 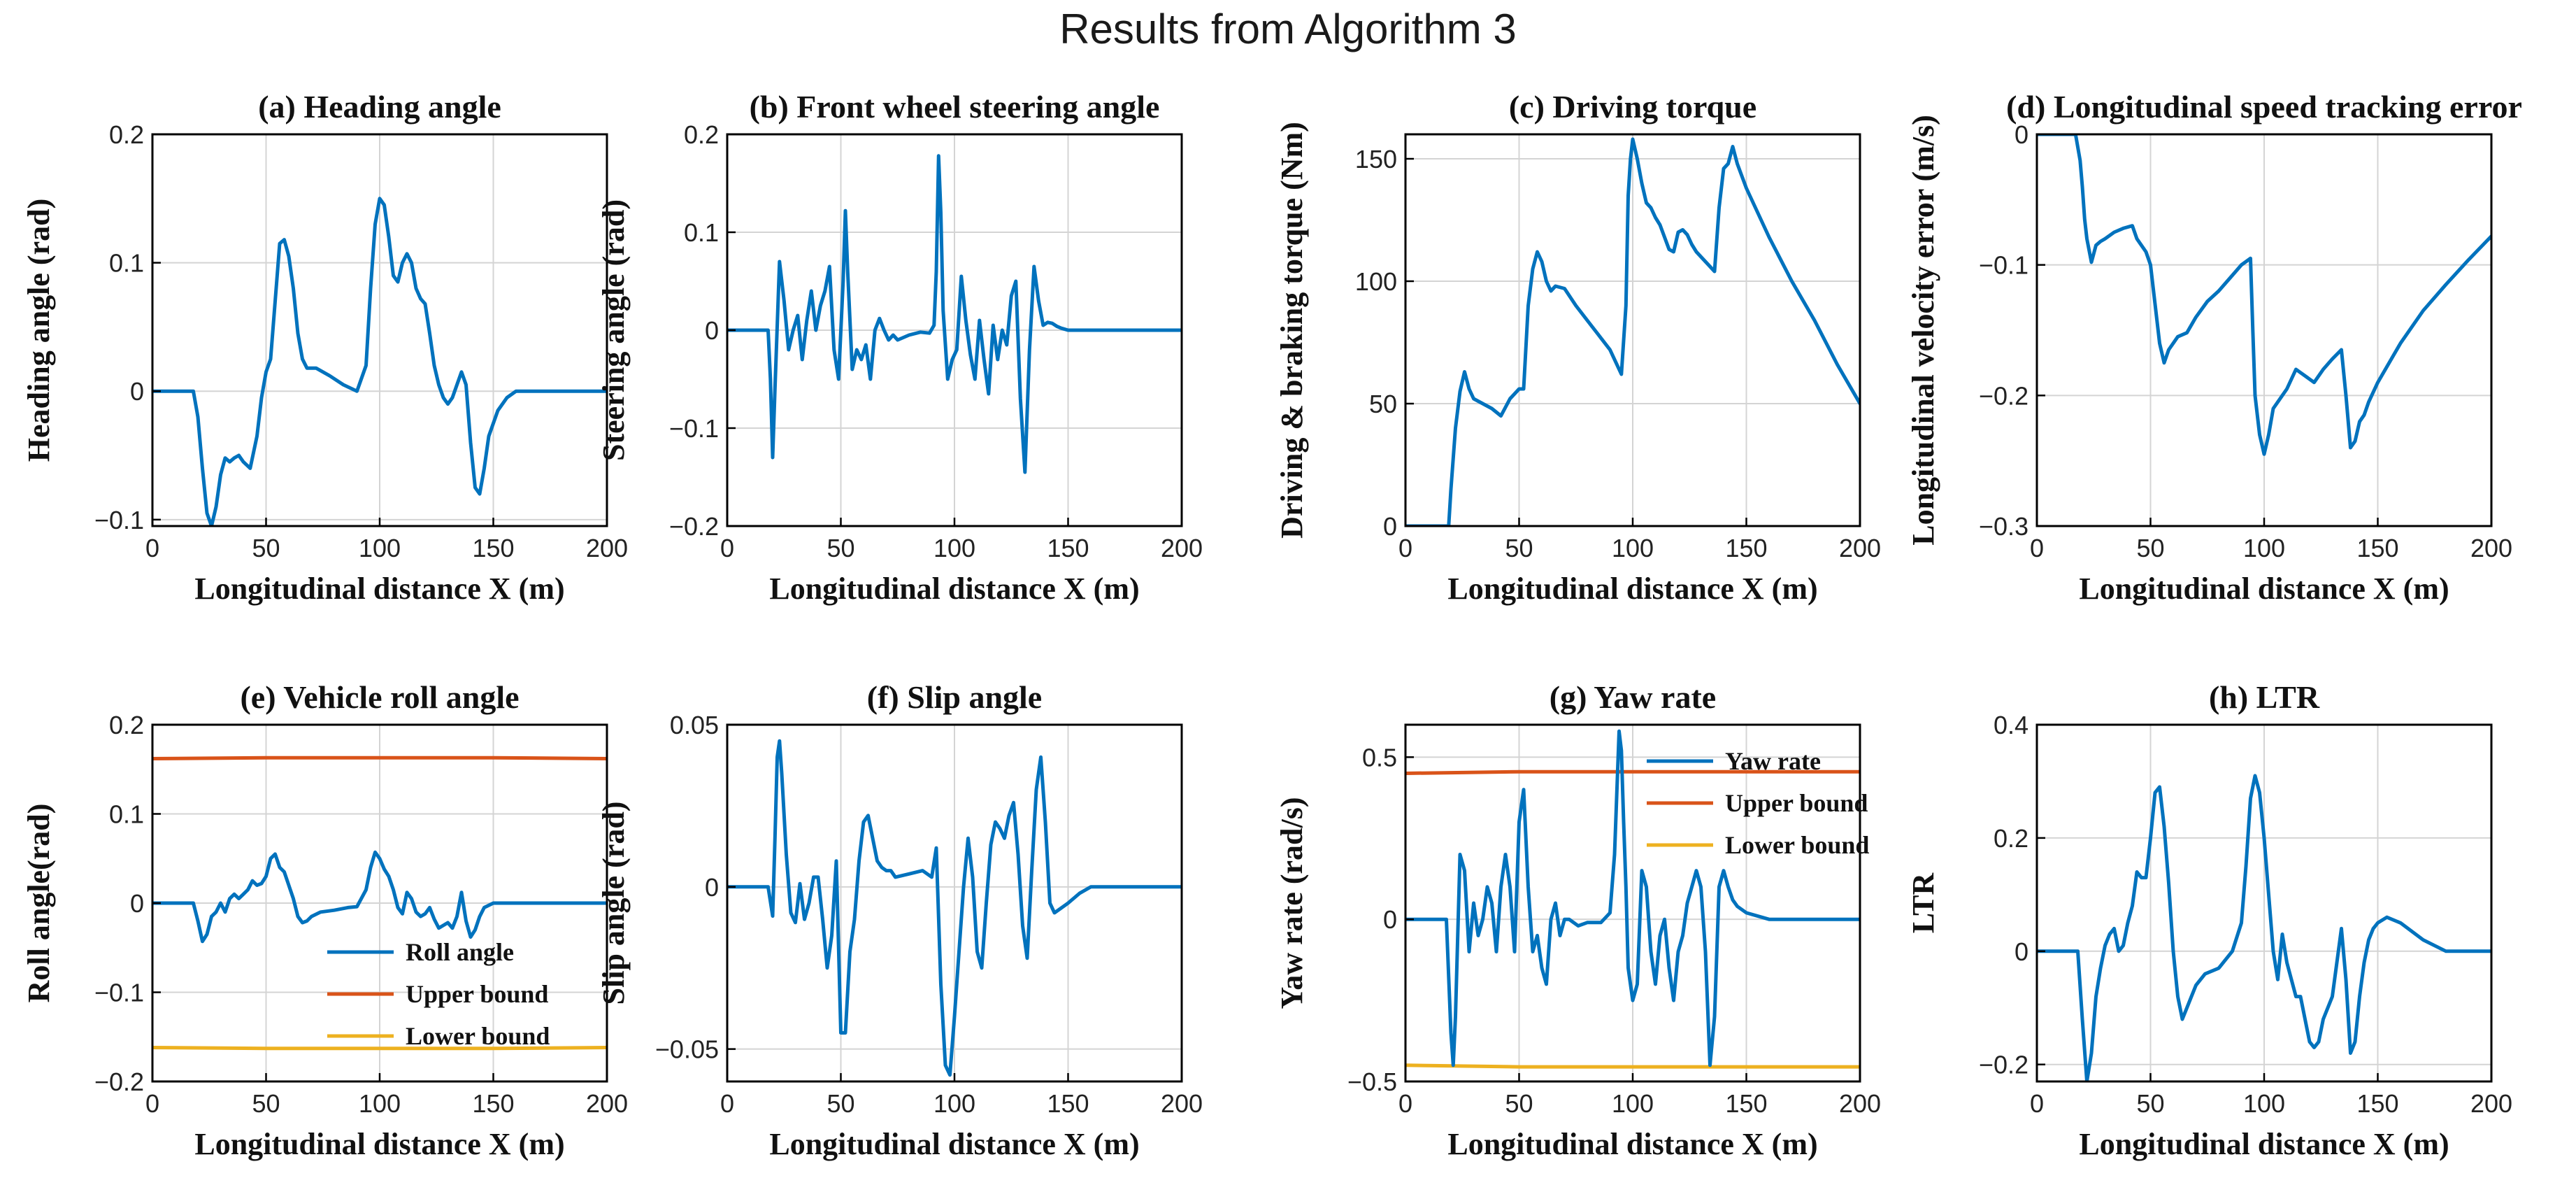 What do you see at coordinates (1923, 330) in the screenshot?
I see `y-axis-label: Longitudinal velocity error (m/s)` at bounding box center [1923, 330].